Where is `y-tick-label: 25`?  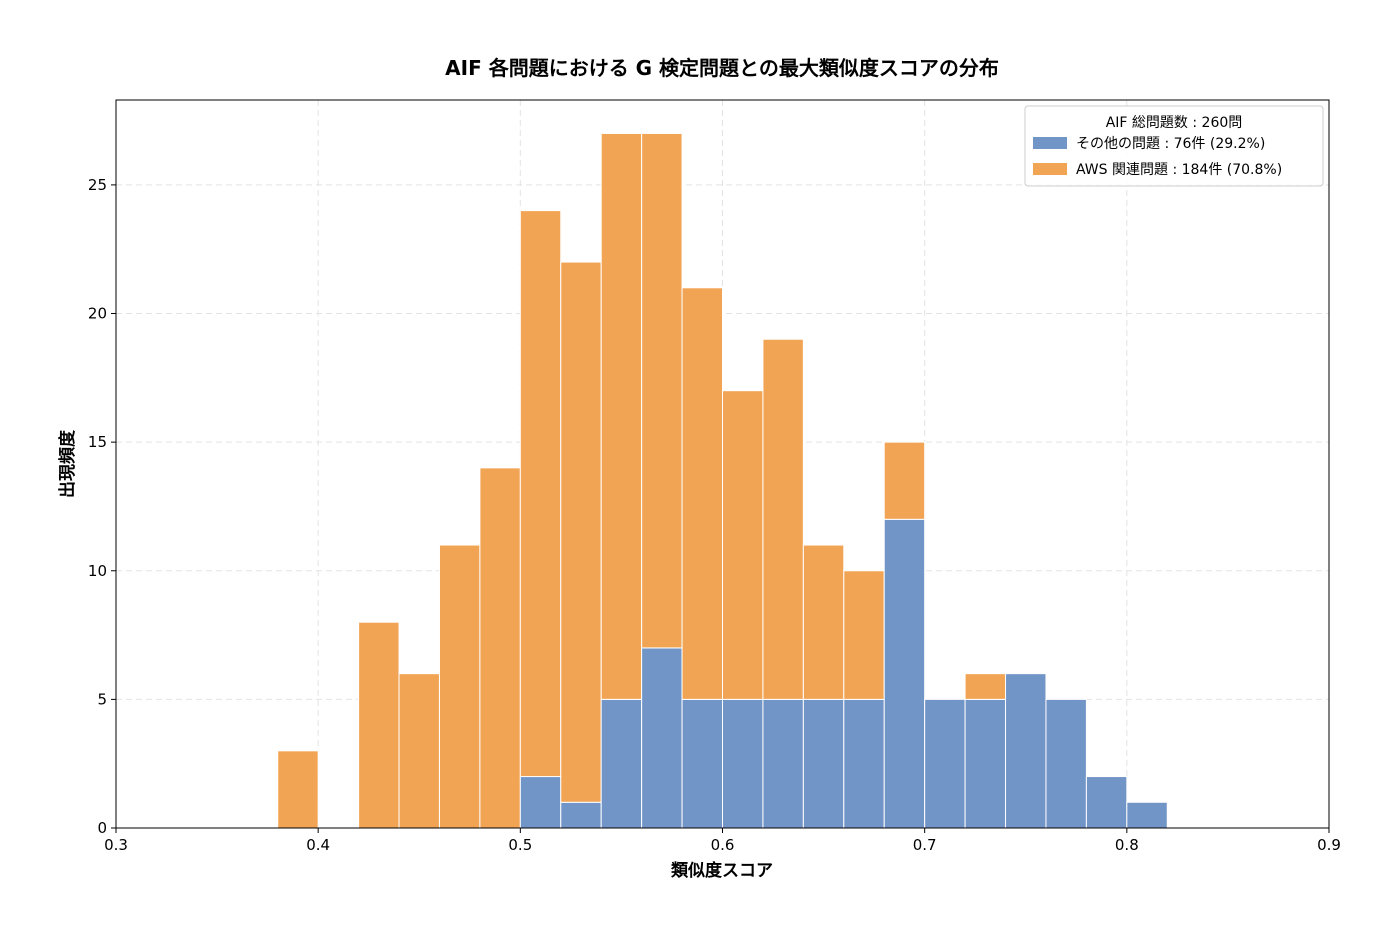
y-tick-label: 25 is located at coordinates (97, 185).